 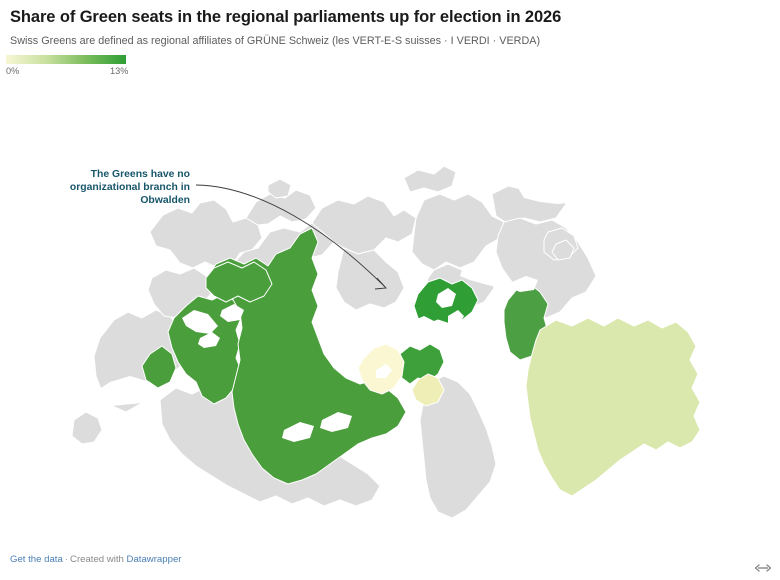 I want to click on lake-thun, so click(x=298, y=432).